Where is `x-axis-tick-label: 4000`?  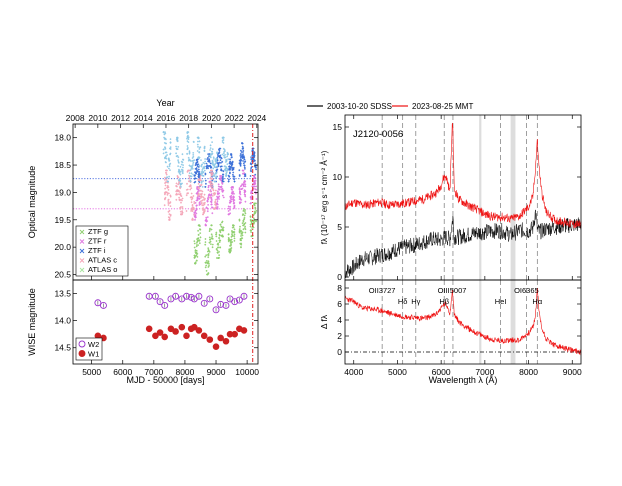
x-axis-tick-label: 4000 is located at coordinates (353, 372).